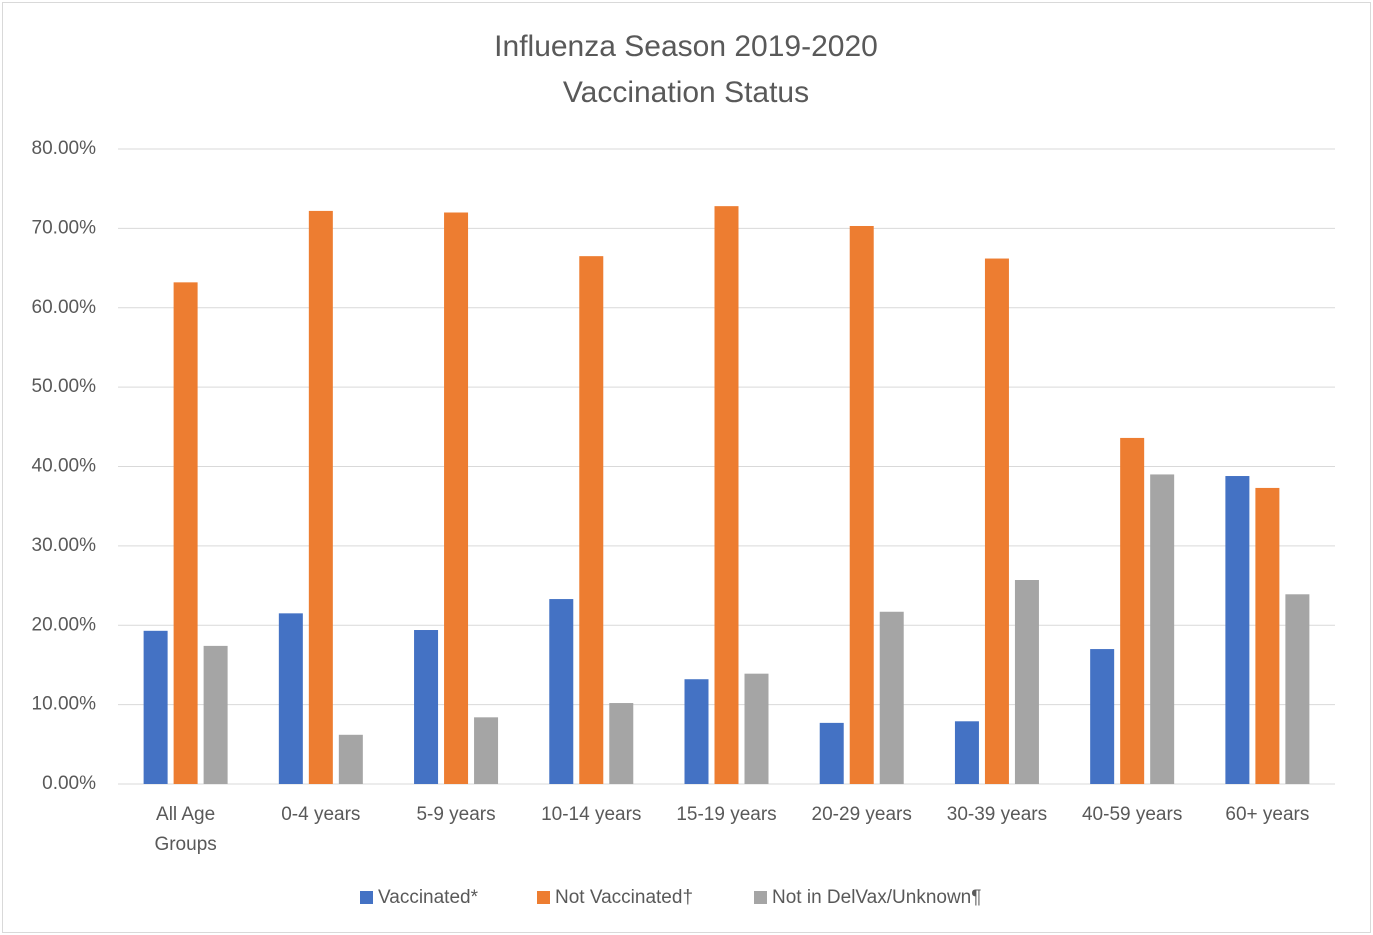 The height and width of the screenshot is (935, 1373). I want to click on x-tick-label: 5-9 years, so click(456, 814).